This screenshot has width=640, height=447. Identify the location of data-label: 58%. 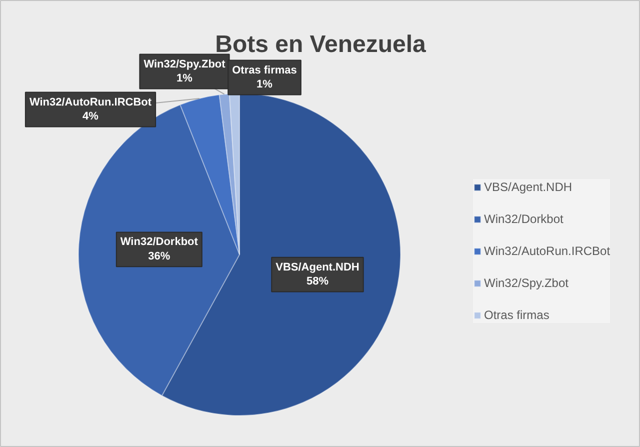
(317, 282).